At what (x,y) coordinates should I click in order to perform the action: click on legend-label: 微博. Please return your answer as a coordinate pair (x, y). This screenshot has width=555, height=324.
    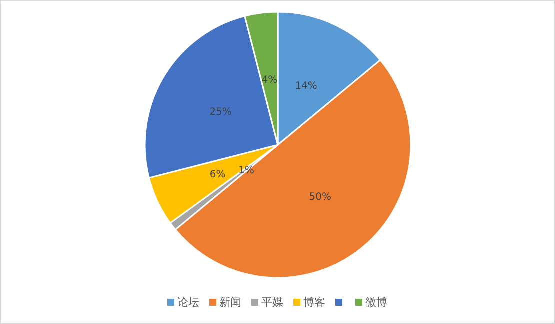
    Looking at the image, I should click on (377, 302).